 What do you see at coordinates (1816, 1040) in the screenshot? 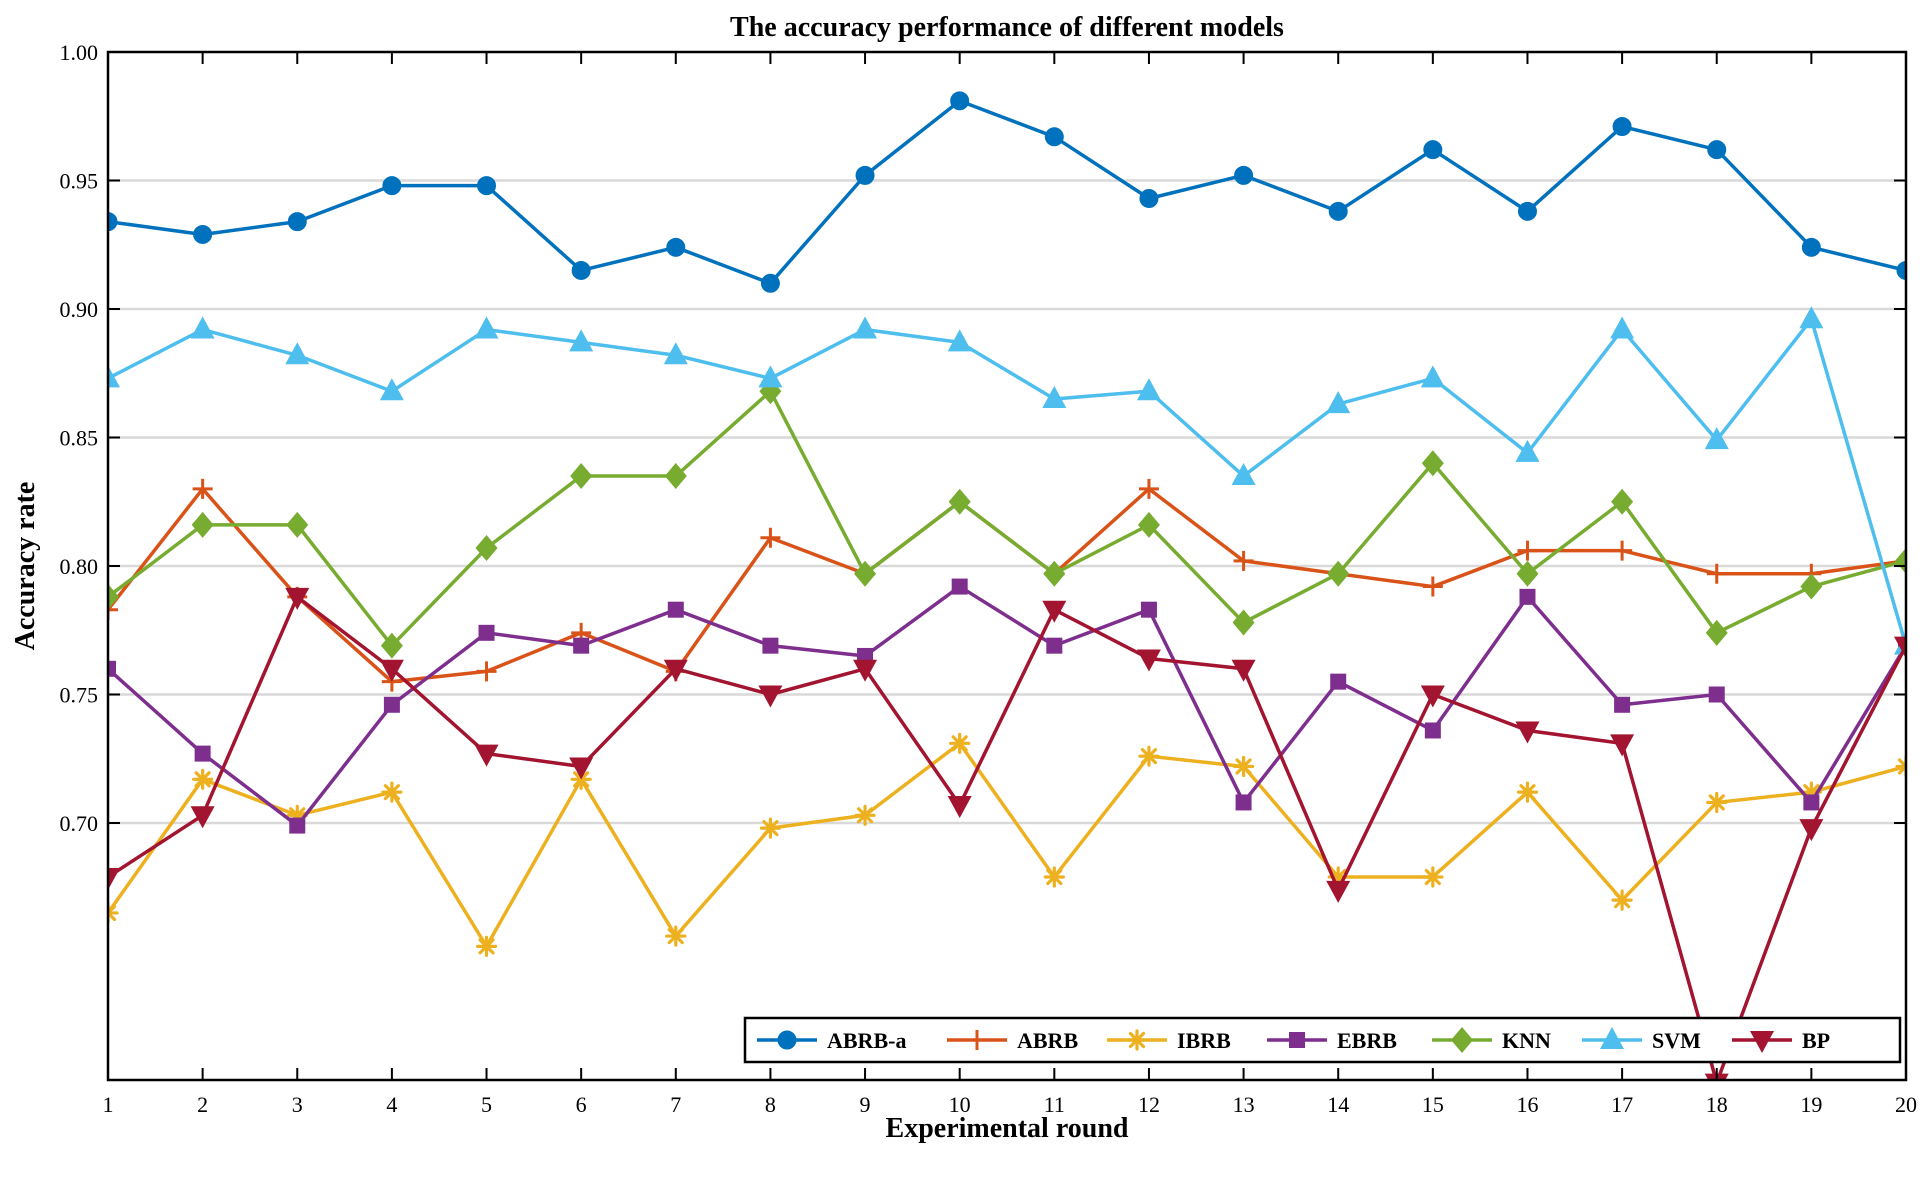
I see `legend-label: BP` at bounding box center [1816, 1040].